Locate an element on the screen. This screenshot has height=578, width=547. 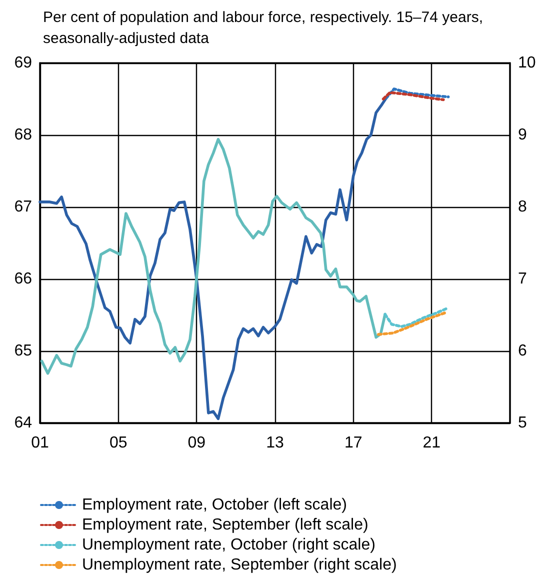
y-tick-label: 69 is located at coordinates (23, 63).